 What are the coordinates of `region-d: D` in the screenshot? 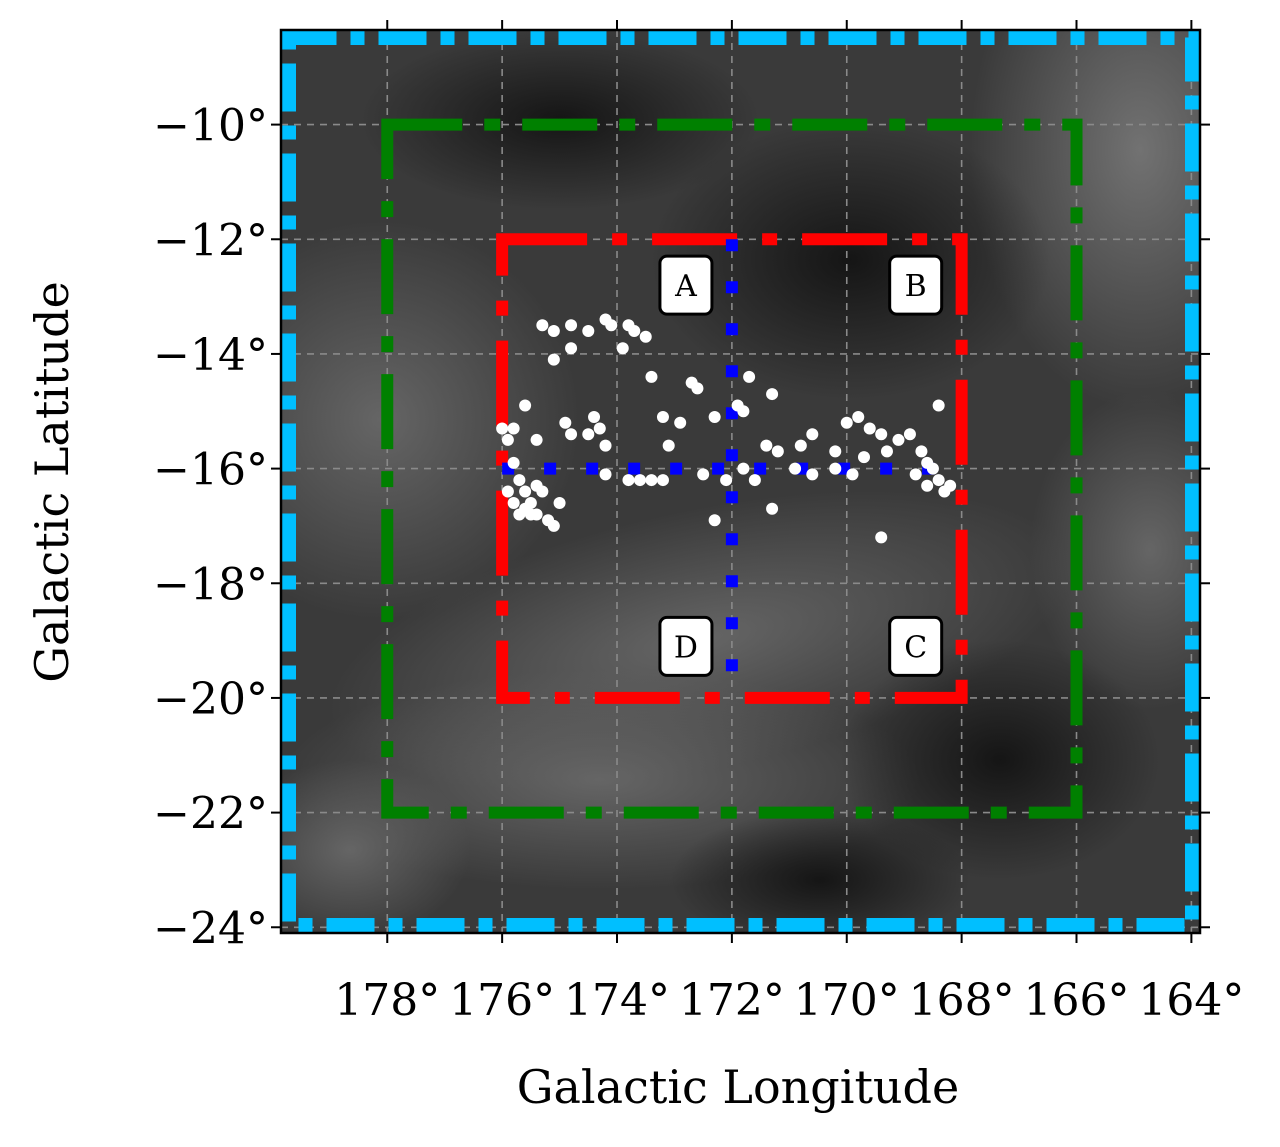 It's located at (686, 646).